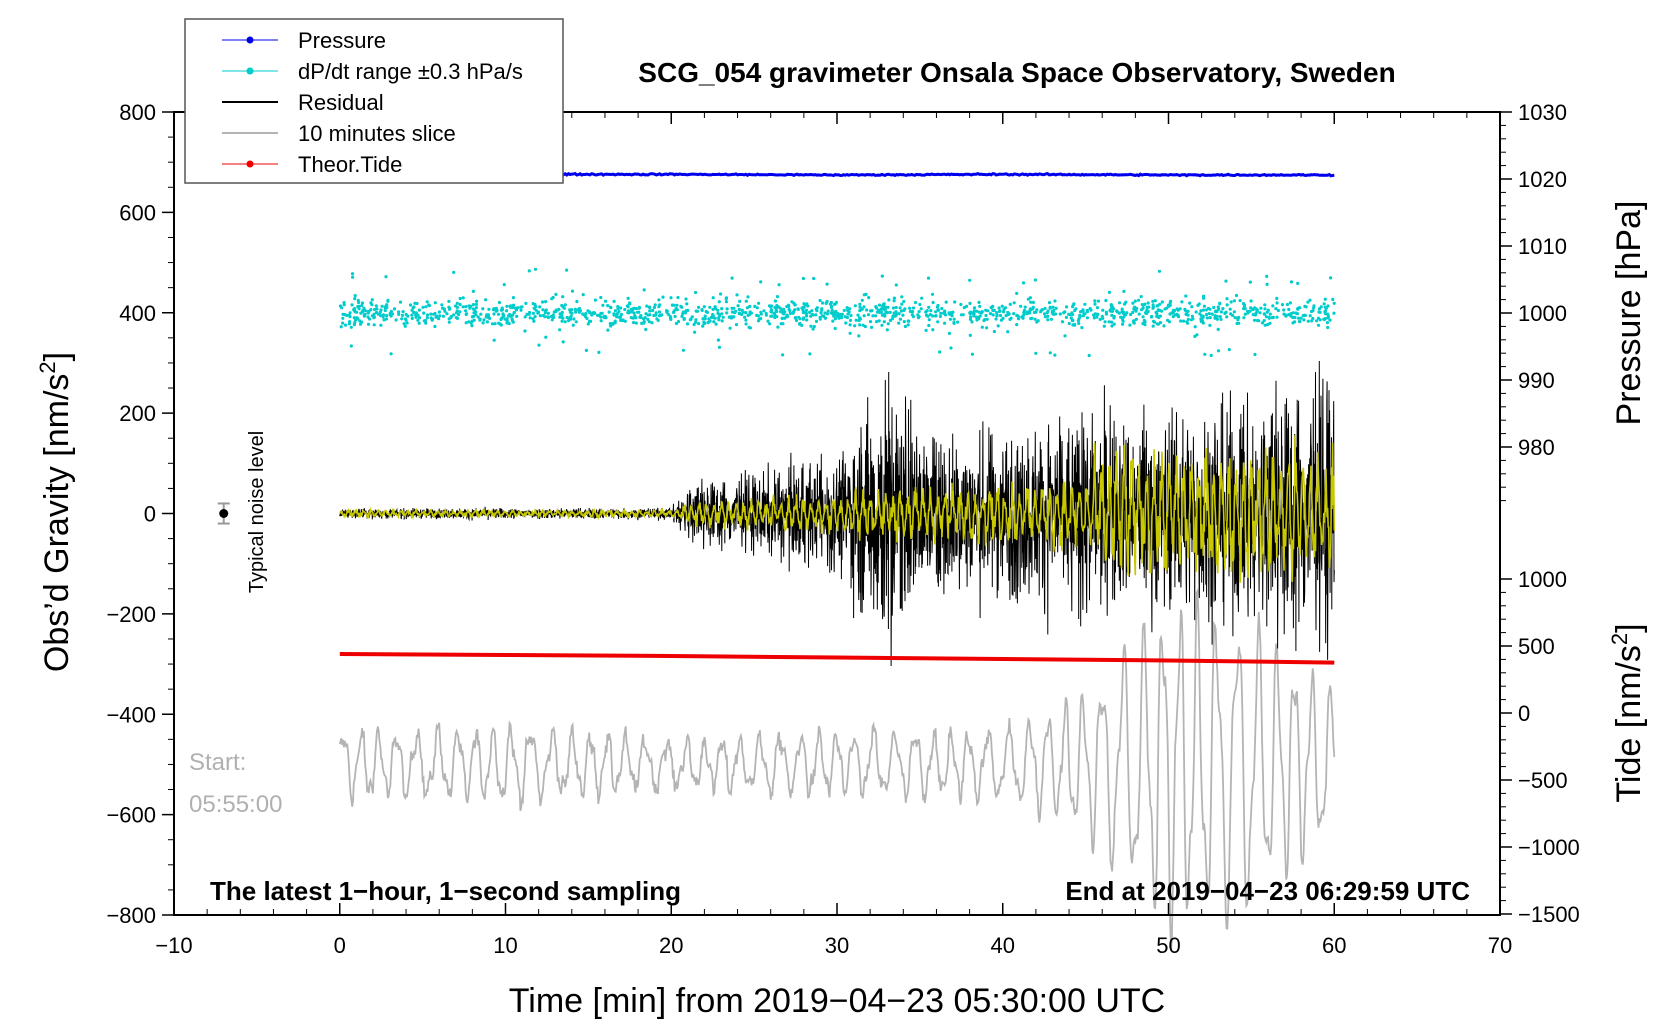 The height and width of the screenshot is (1020, 1676). I want to click on bottom-left-note: The latest 1−hour, 1−second sampling, so click(445, 891).